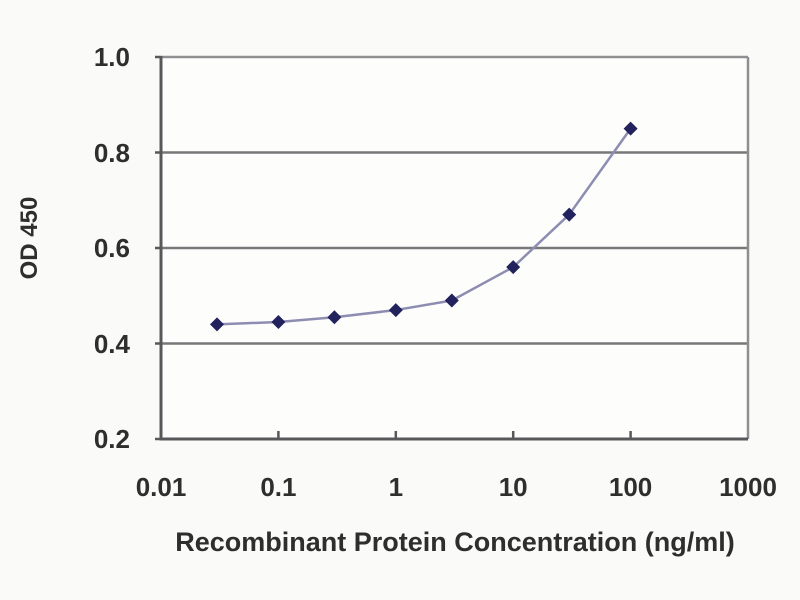  I want to click on x-tick-label-1: 1, so click(396, 487).